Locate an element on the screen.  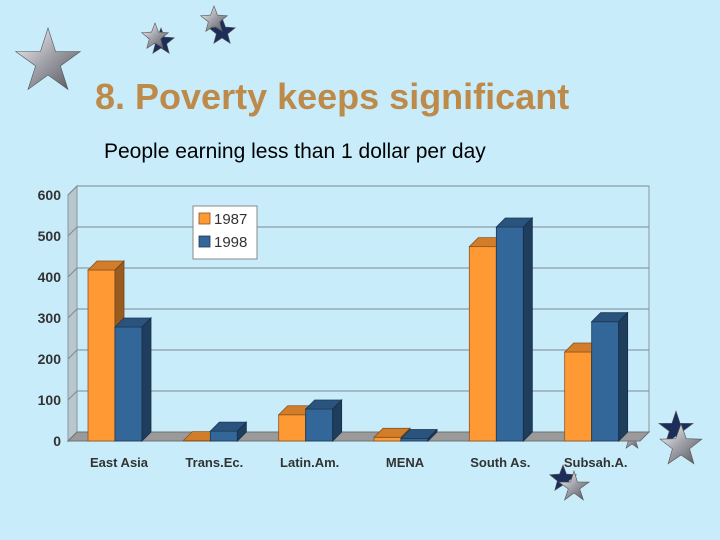
slide-title: 8. Poverty keeps significant is located at coordinates (332, 96).